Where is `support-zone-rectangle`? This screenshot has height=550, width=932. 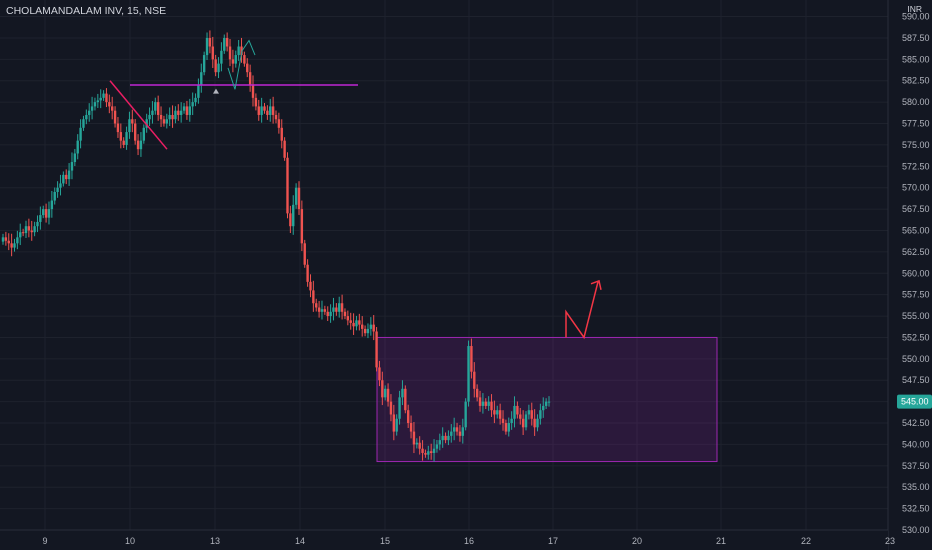 support-zone-rectangle is located at coordinates (547, 399).